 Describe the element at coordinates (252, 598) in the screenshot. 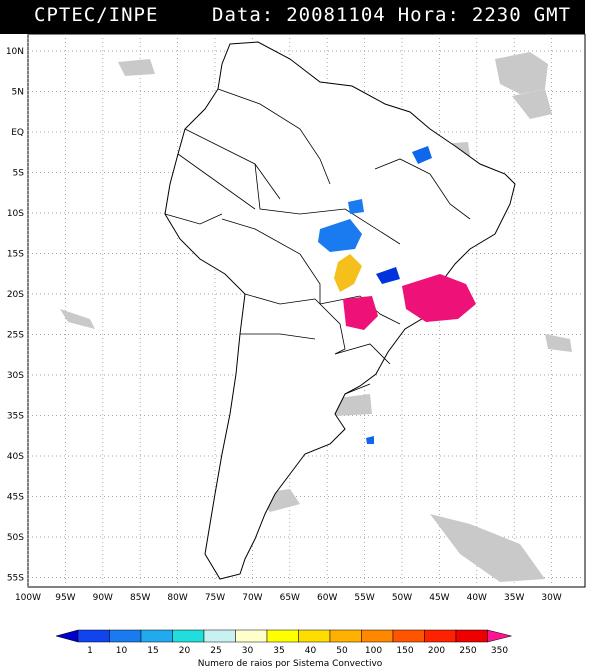

I see `lon-label: 70W` at that location.